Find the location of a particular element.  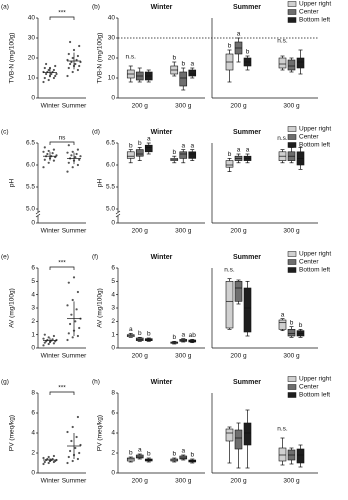

letter-label: ab is located at coordinates (193, 335).